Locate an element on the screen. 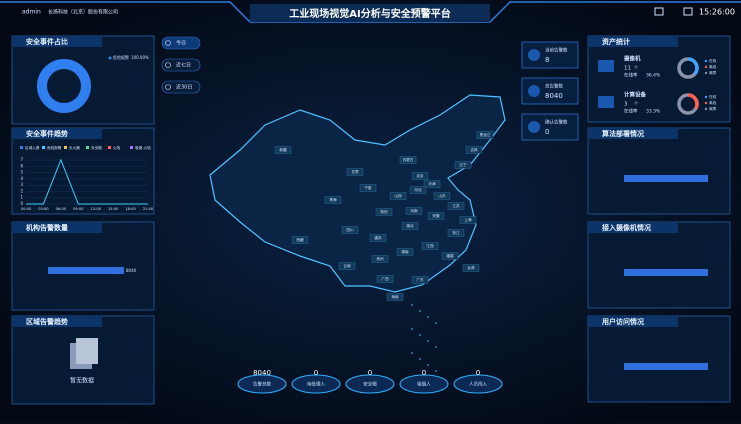  tab-icon is located at coordinates (168, 87).